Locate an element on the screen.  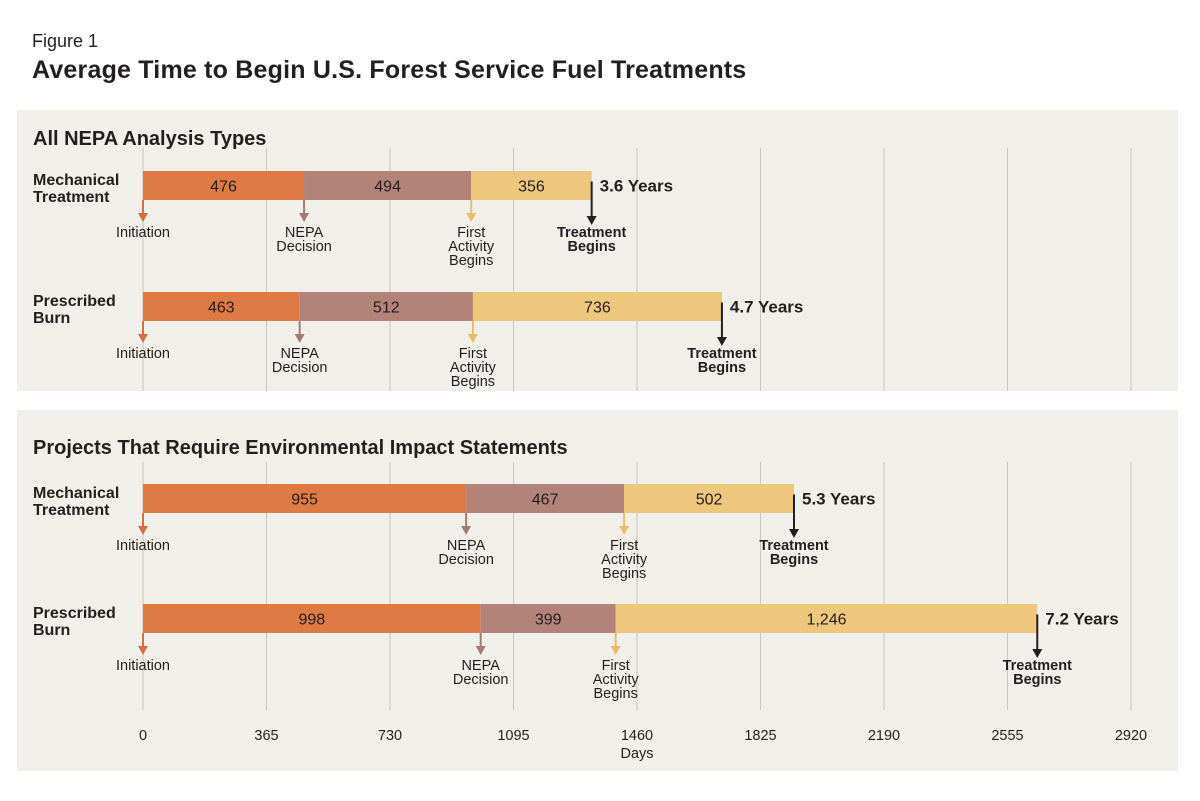
segment-value-label: 955 is located at coordinates (304, 500).